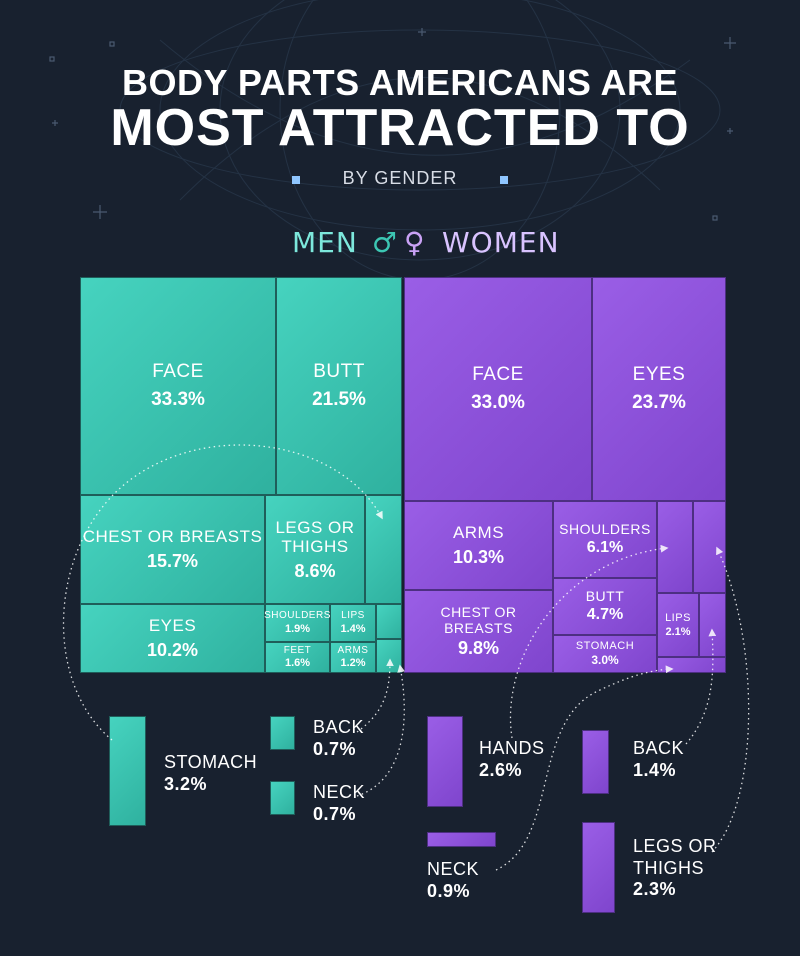  What do you see at coordinates (315, 570) in the screenshot?
I see `cell-value: 8.6%` at bounding box center [315, 570].